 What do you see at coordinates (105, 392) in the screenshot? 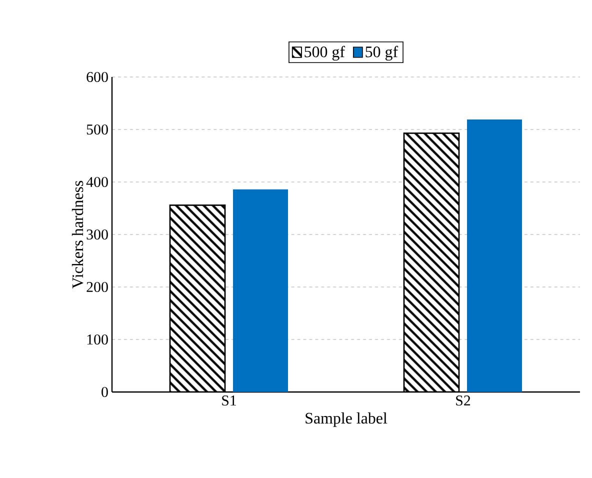
I see `y-tick-label: 0` at bounding box center [105, 392].